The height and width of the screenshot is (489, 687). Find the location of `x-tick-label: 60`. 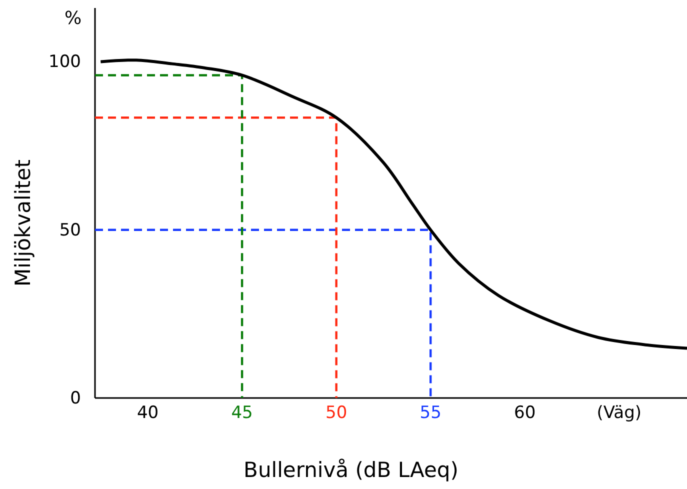

x-tick-label: 60 is located at coordinates (525, 413).